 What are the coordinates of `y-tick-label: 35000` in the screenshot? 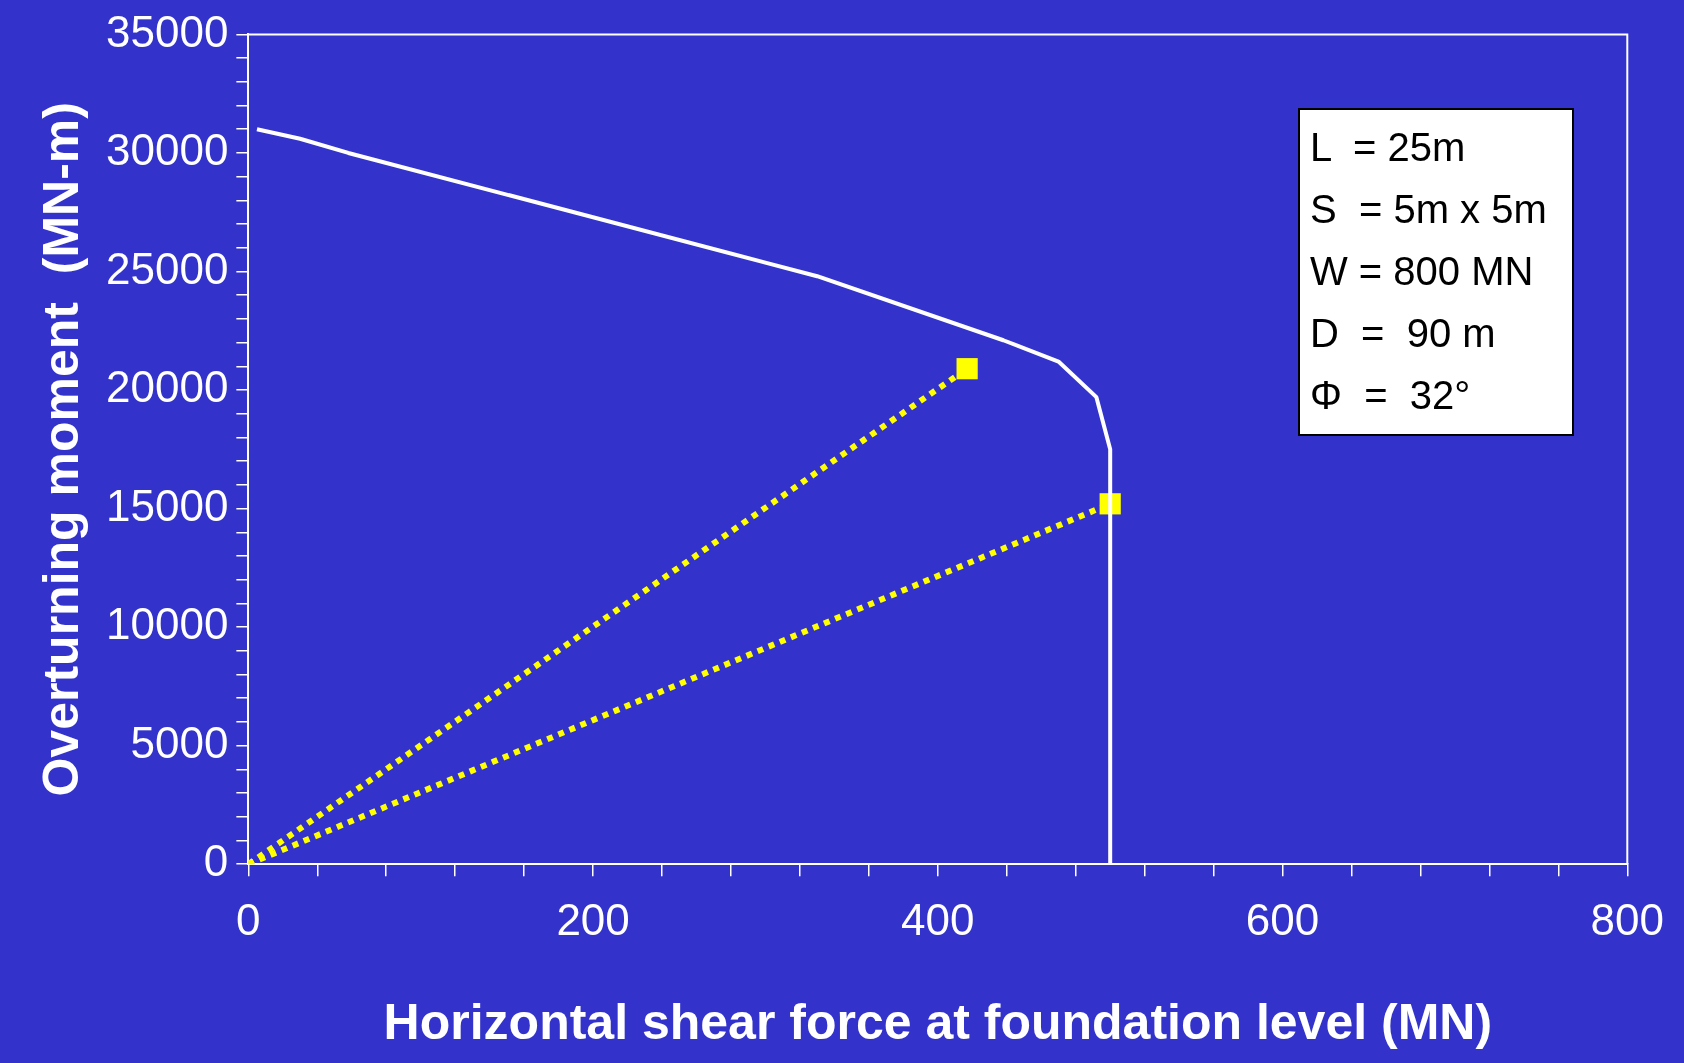 It's located at (167, 31).